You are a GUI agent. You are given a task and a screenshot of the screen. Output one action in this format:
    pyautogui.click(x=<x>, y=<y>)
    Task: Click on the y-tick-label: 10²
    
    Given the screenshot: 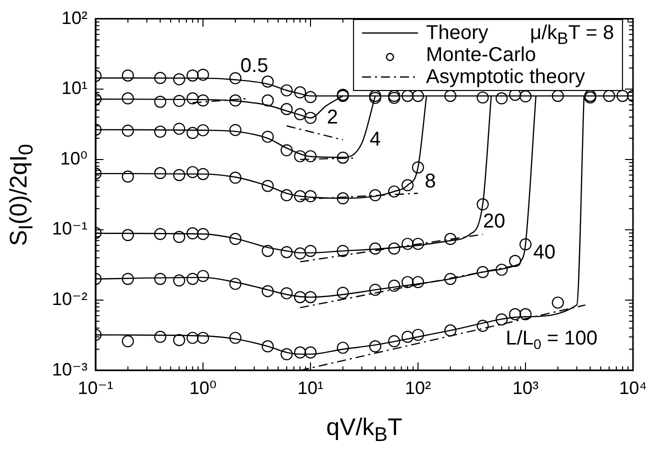 What is the action you would take?
    pyautogui.click(x=75, y=18)
    